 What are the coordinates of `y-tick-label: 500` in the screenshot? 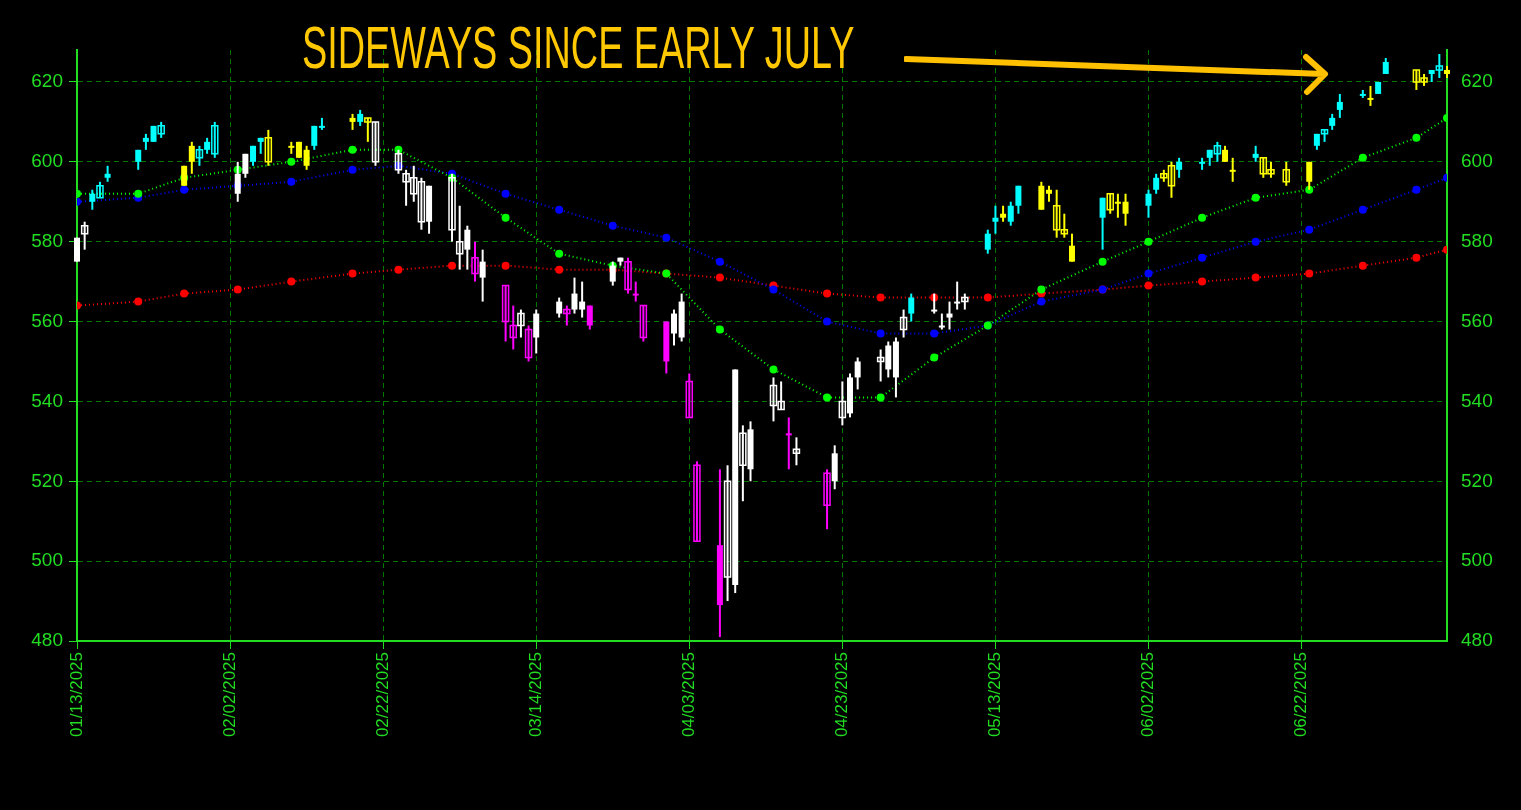 It's located at (47, 560).